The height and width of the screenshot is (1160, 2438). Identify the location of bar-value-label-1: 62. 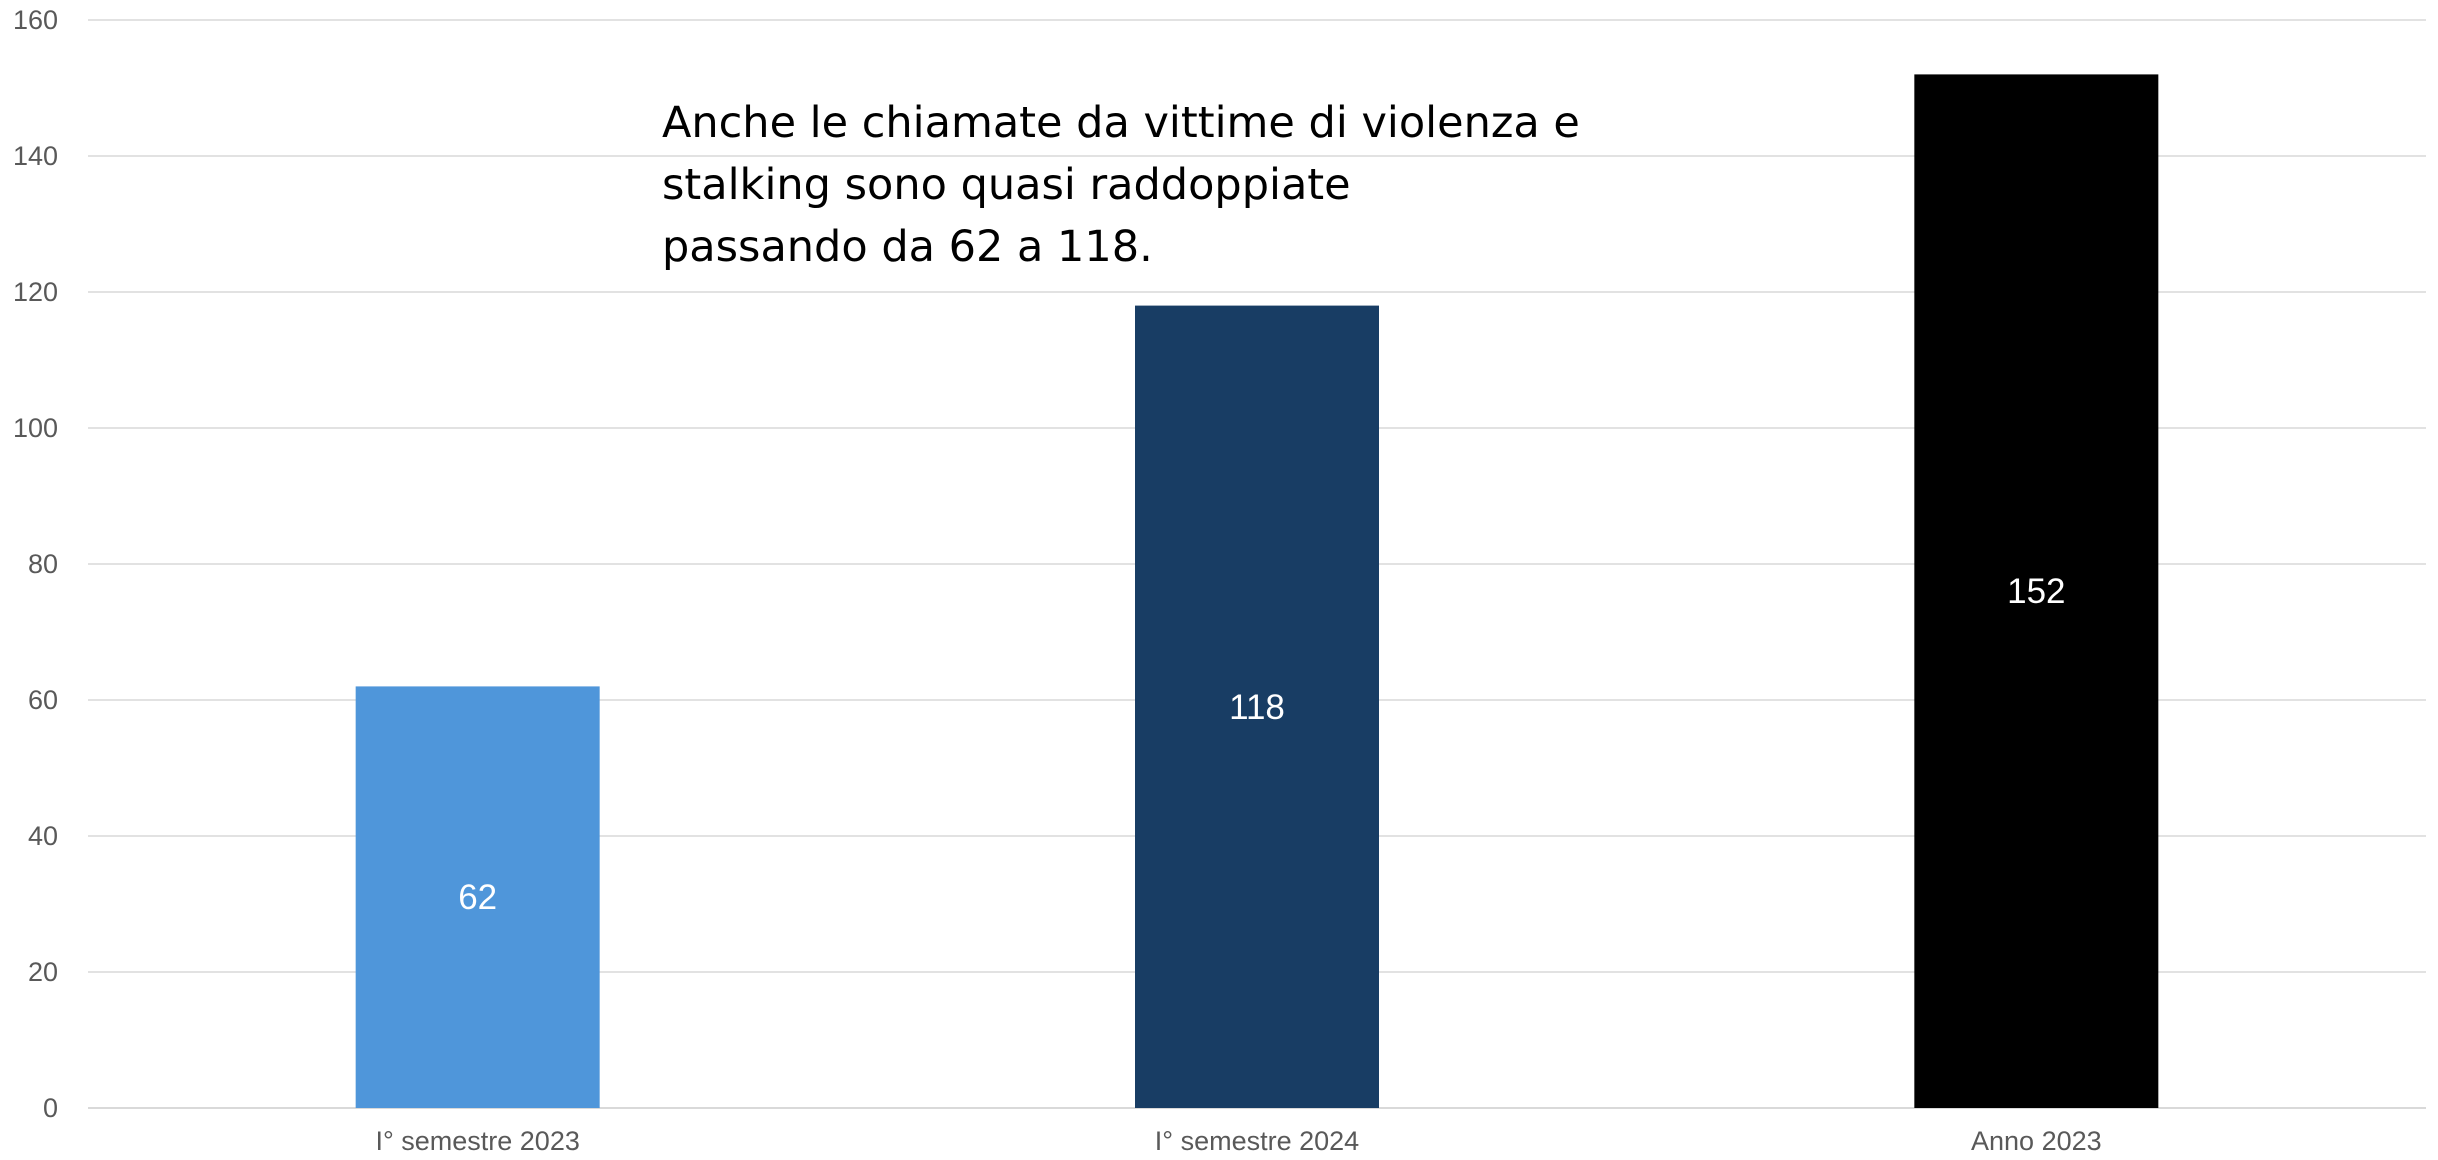
(477, 897).